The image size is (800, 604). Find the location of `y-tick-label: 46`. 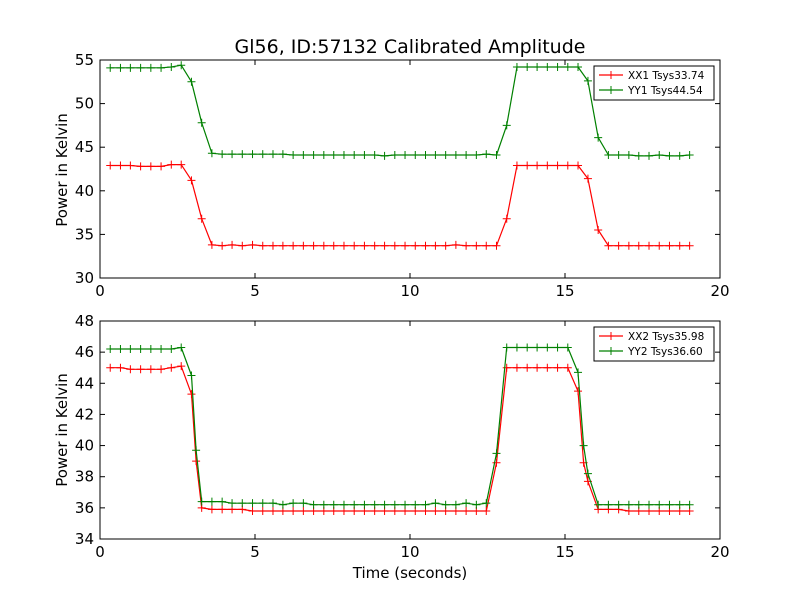

y-tick-label: 46 is located at coordinates (84, 352).